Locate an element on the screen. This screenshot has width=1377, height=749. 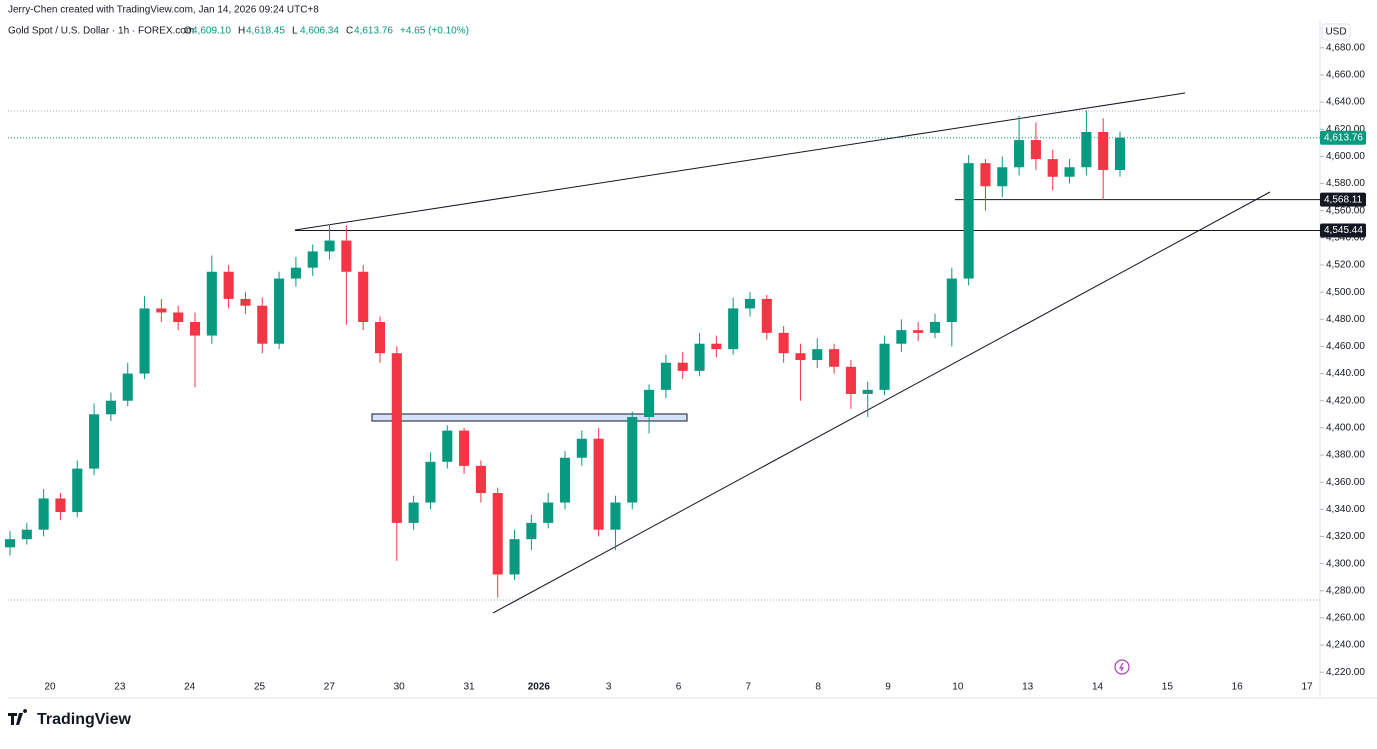
ohlc-value: 4,609.10 is located at coordinates (211, 31).